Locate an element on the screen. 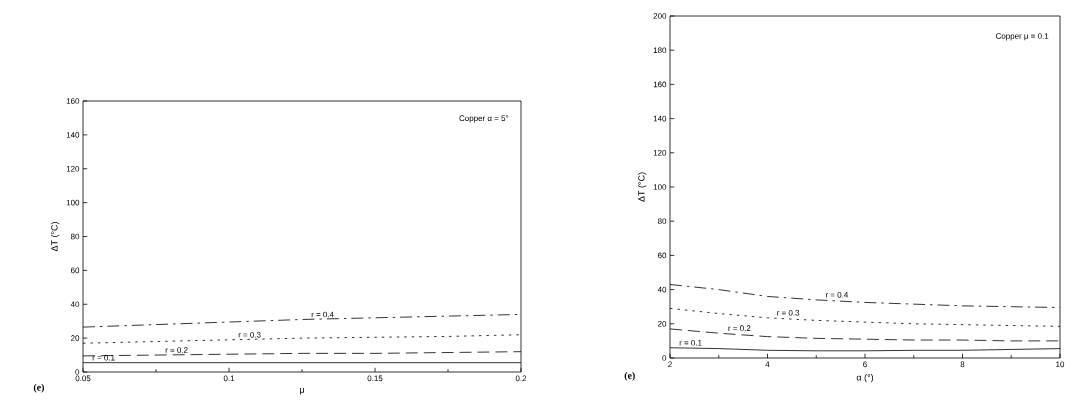  x-axis-title: μ is located at coordinates (302, 391).